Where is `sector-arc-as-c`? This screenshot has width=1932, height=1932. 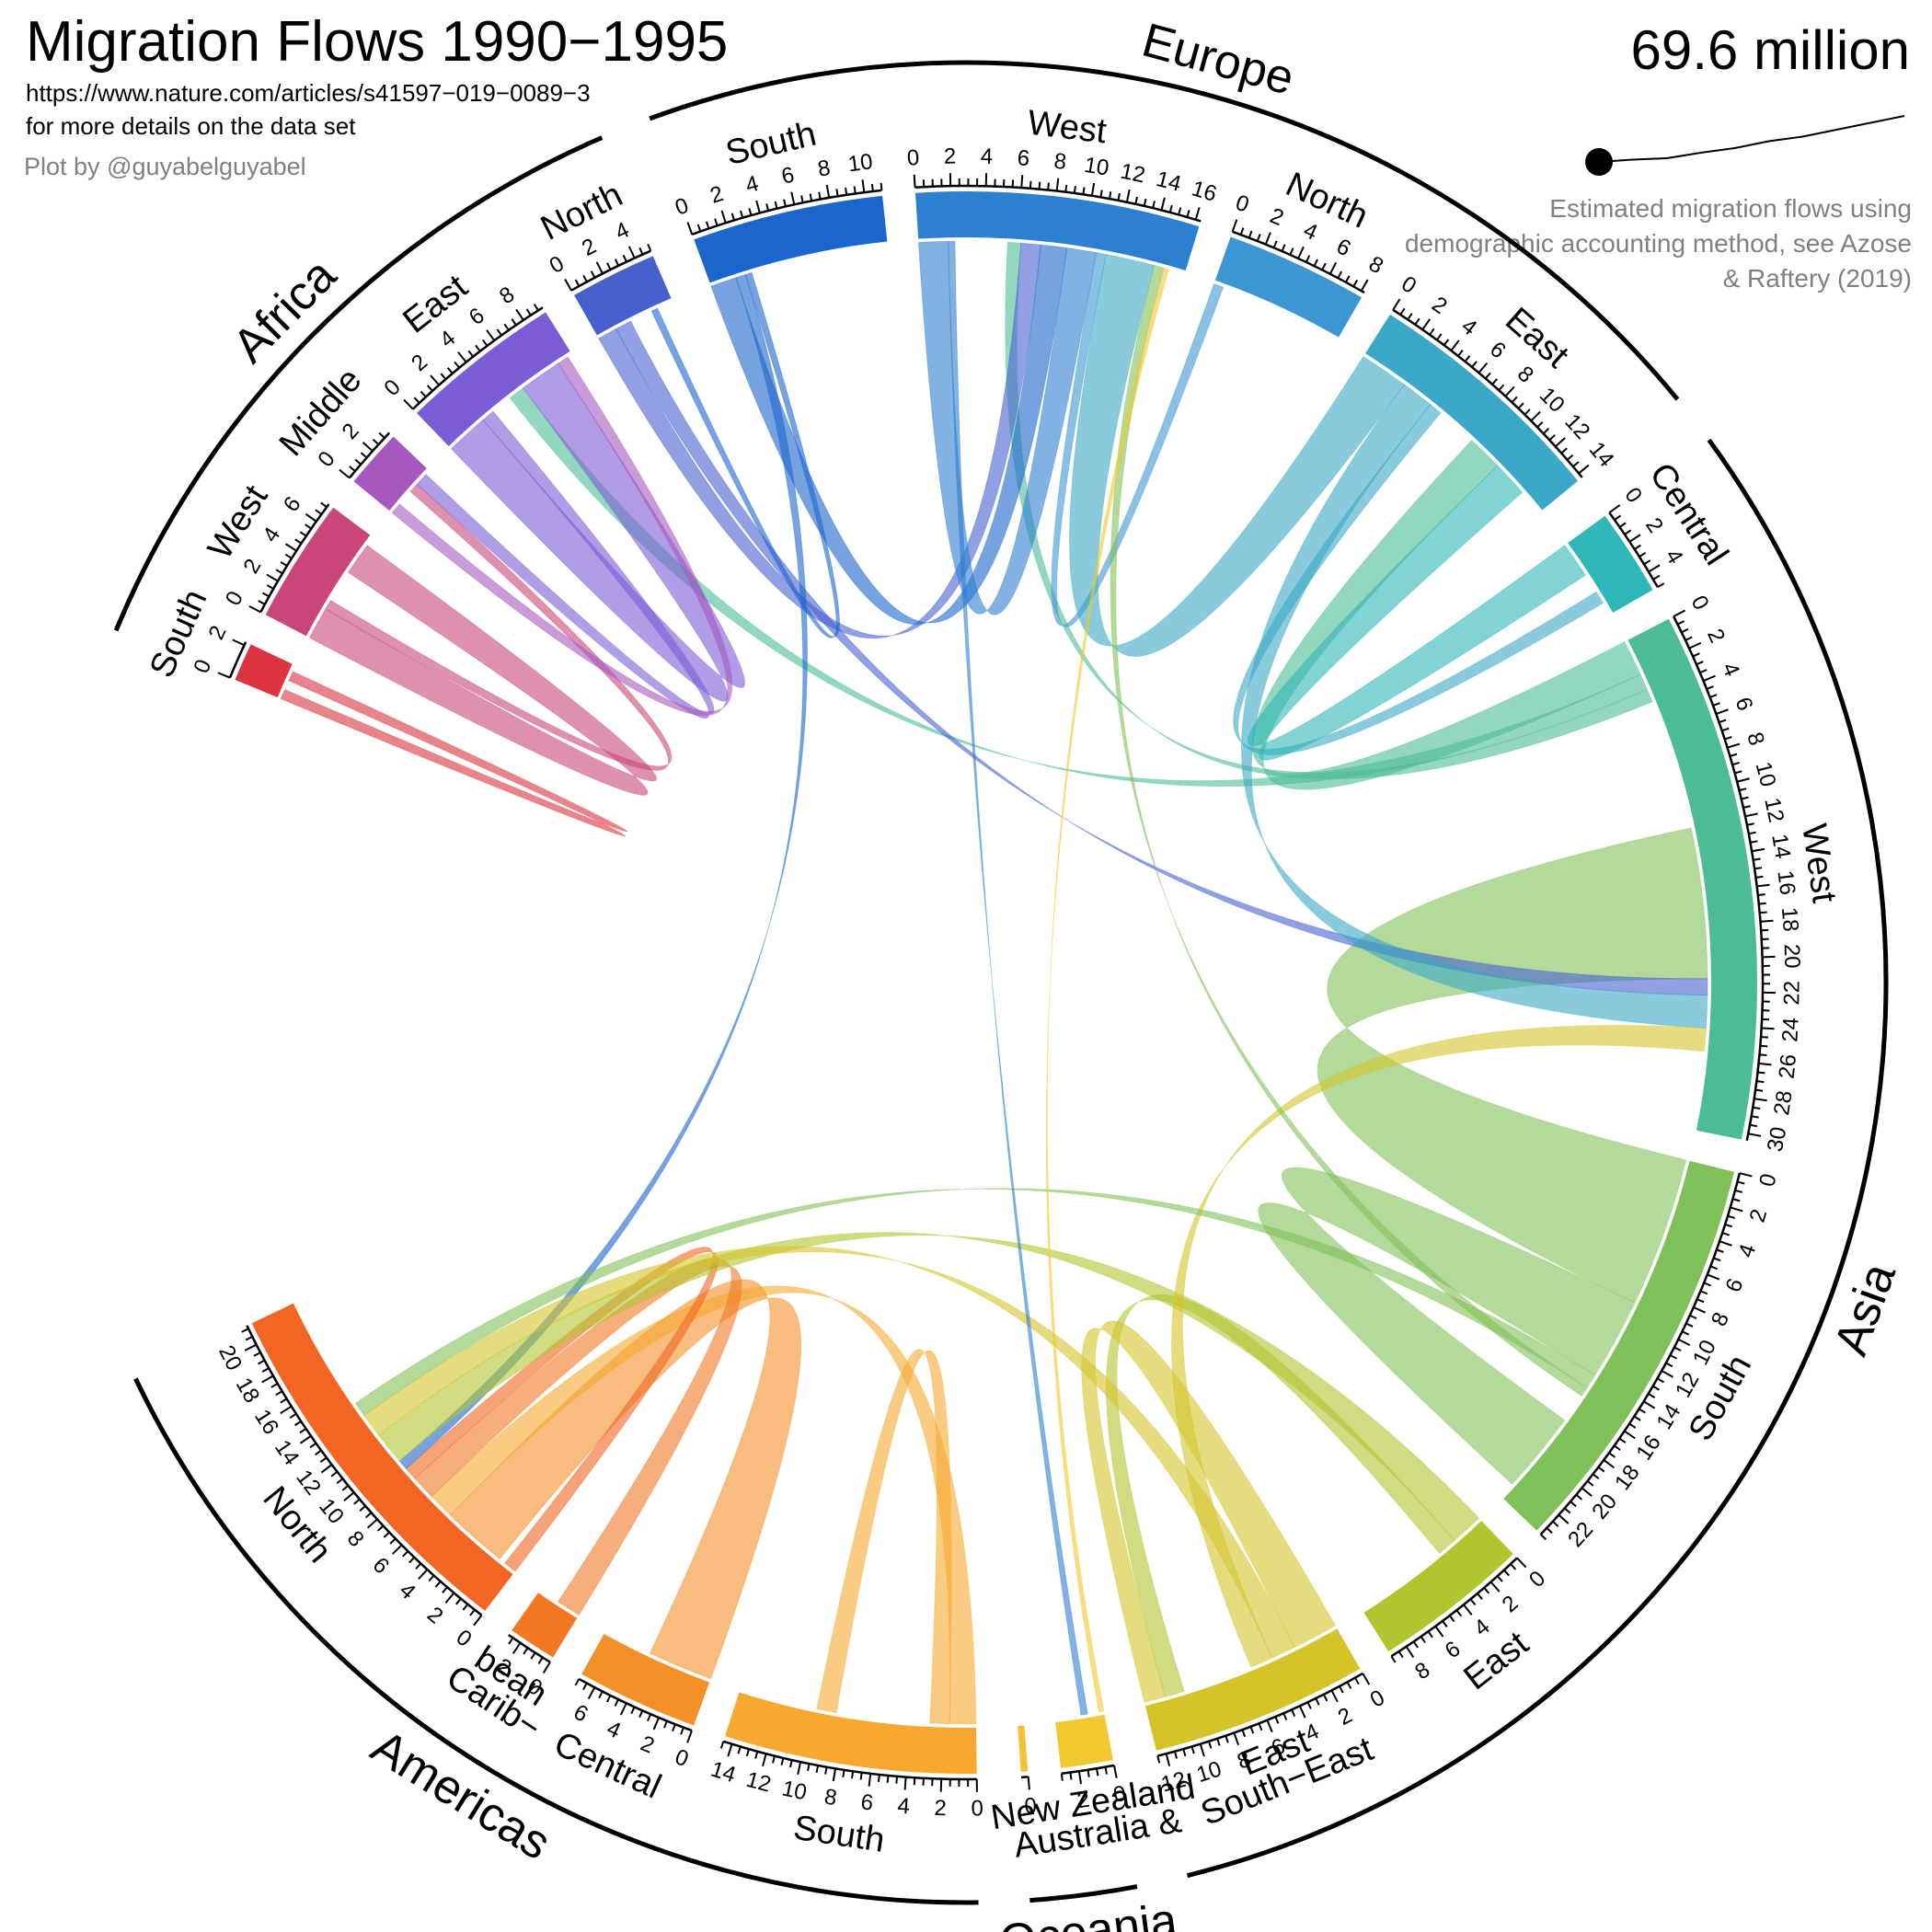 sector-arc-as-c is located at coordinates (1610, 564).